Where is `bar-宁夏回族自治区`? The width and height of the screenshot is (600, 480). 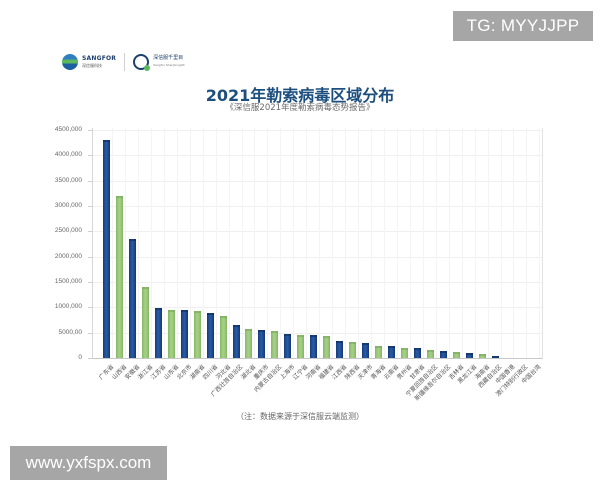
bar-宁夏回族自治区 is located at coordinates (430, 353).